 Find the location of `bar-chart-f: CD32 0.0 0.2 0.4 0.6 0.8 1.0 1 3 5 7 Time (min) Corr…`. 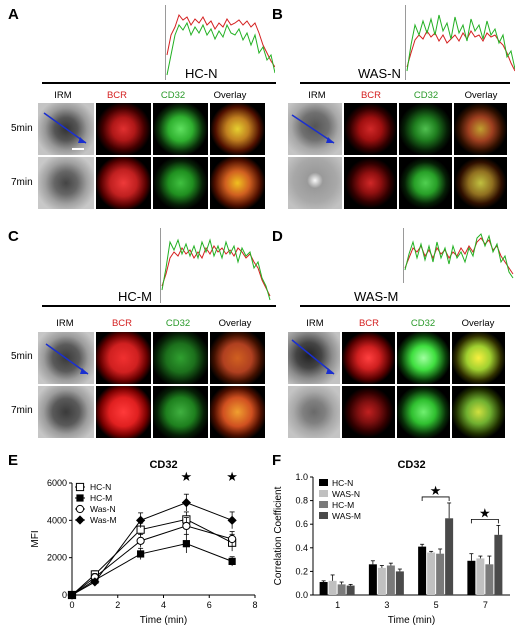

bar-chart-f: CD32 0.0 0.2 0.4 0.6 0.8 1.0 1 3 5 7 Time (min) Corr… is located at coordinates (391, 542).